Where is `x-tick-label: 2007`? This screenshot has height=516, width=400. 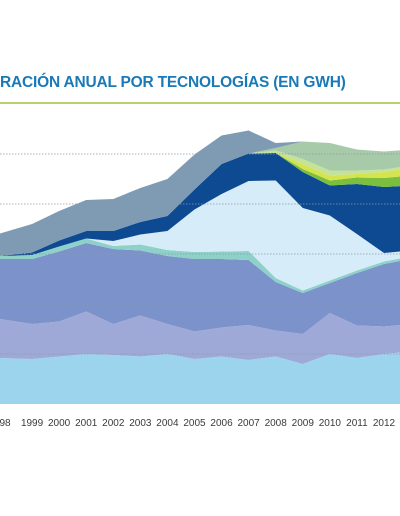
x-tick-label: 2007 is located at coordinates (249, 423).